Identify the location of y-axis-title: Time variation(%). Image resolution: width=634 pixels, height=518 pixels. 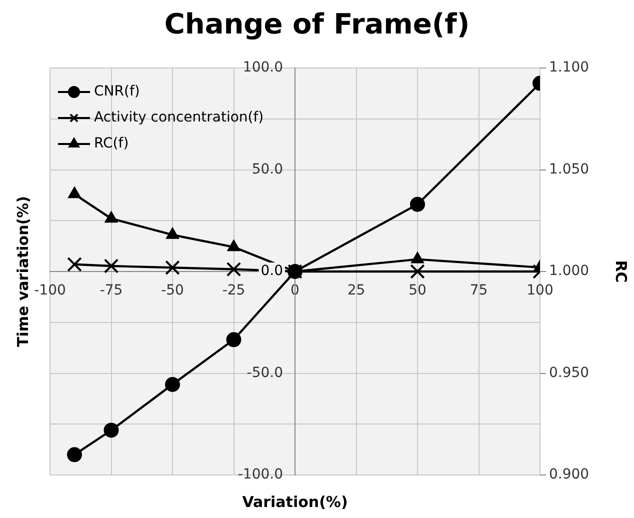
(23, 271).